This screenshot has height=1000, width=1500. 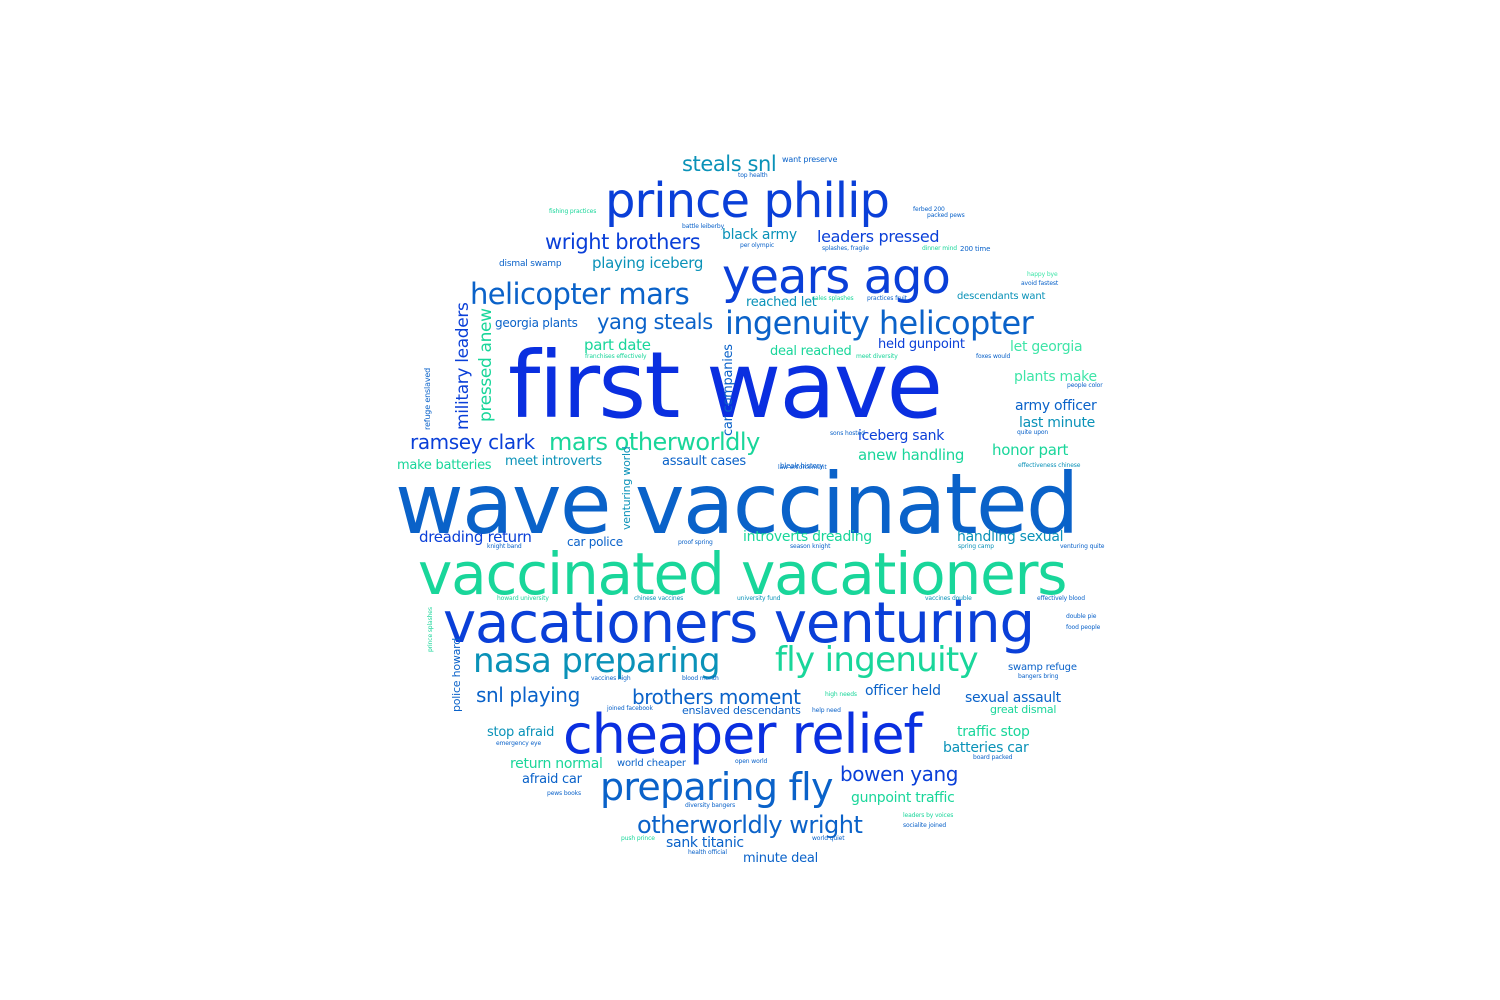 What do you see at coordinates (993, 356) in the screenshot?
I see `word-cloud-word: foxes would` at bounding box center [993, 356].